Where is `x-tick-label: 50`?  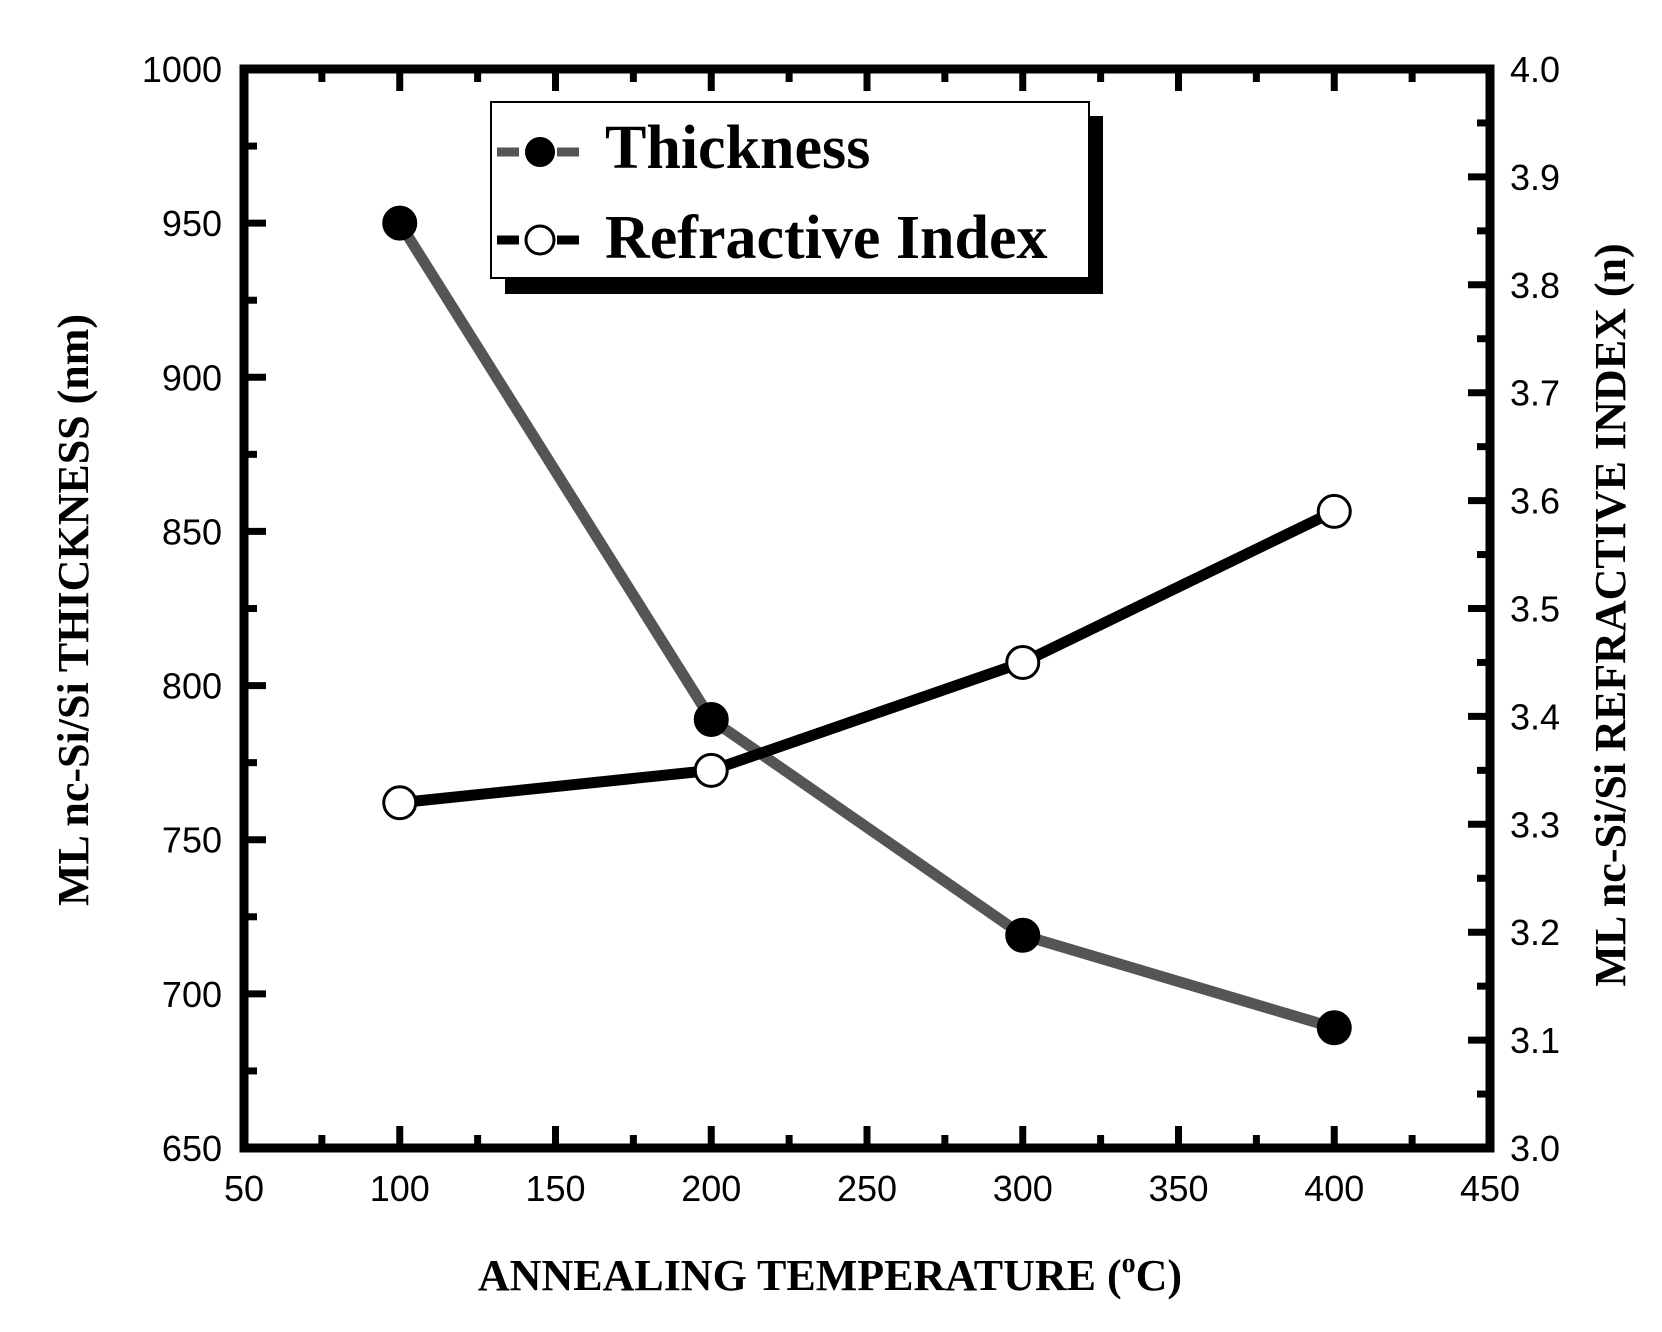
x-tick-label: 50 is located at coordinates (244, 1188).